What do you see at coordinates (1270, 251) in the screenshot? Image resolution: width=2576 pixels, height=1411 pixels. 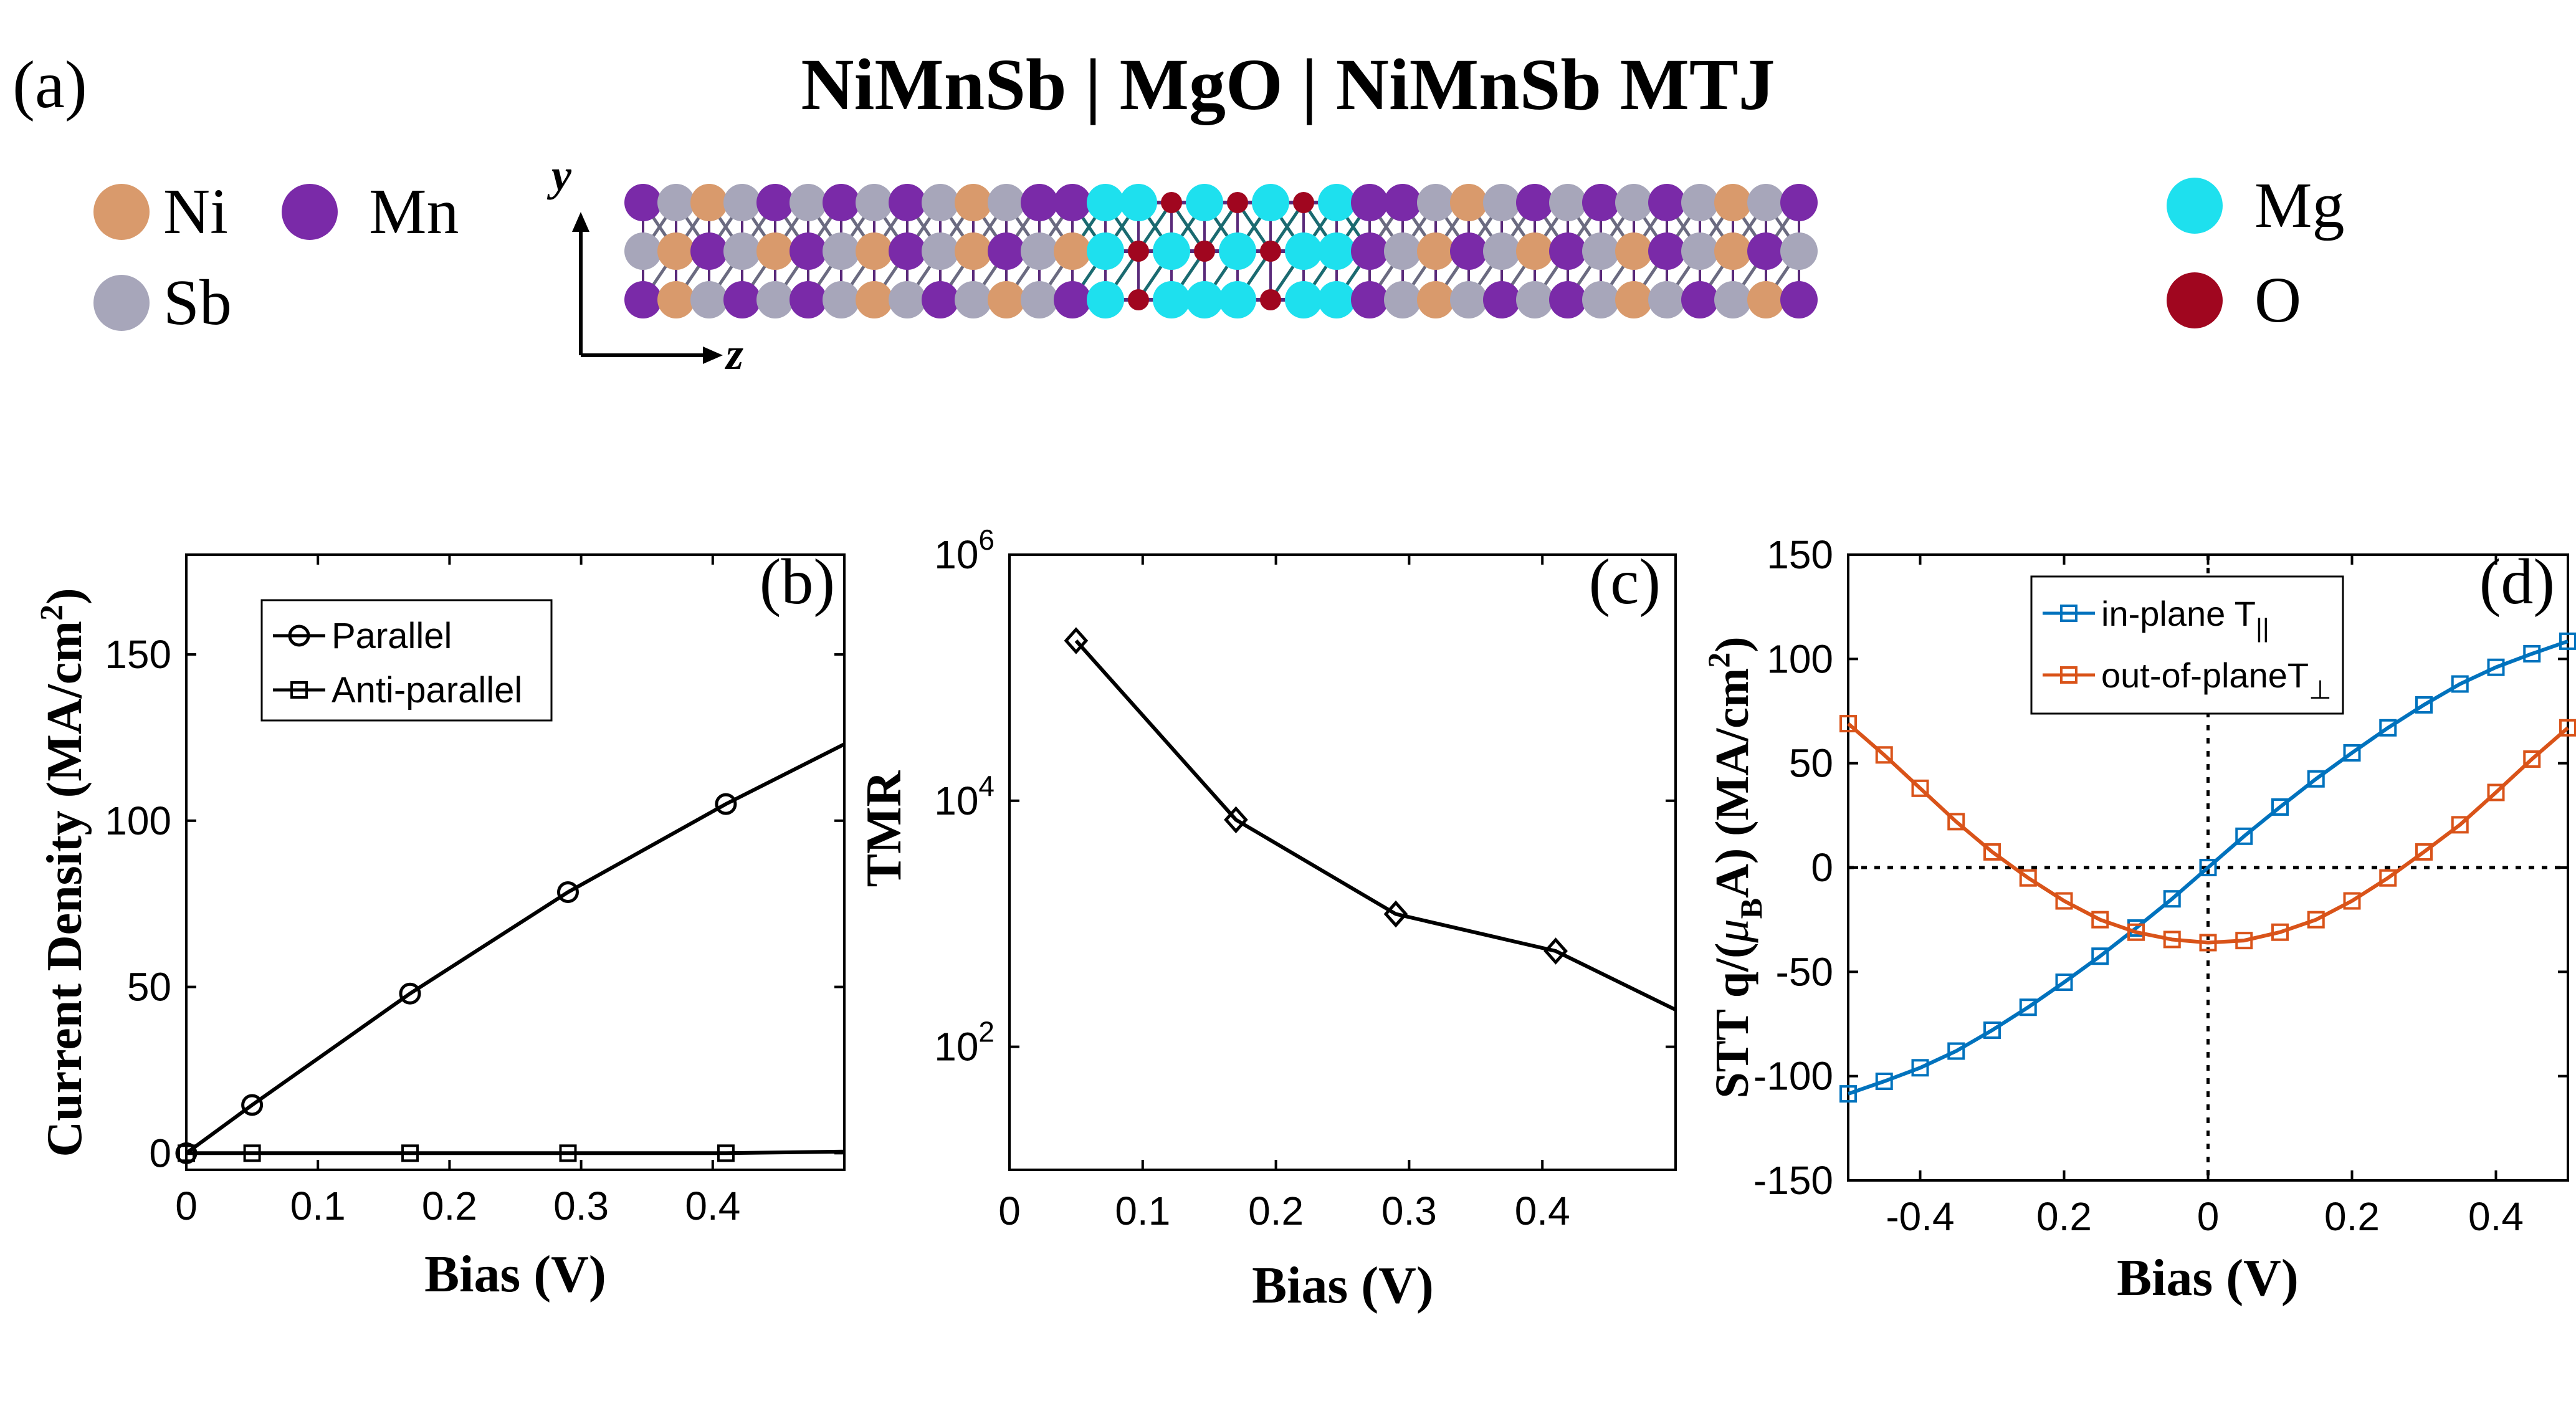 I see `atom-o` at bounding box center [1270, 251].